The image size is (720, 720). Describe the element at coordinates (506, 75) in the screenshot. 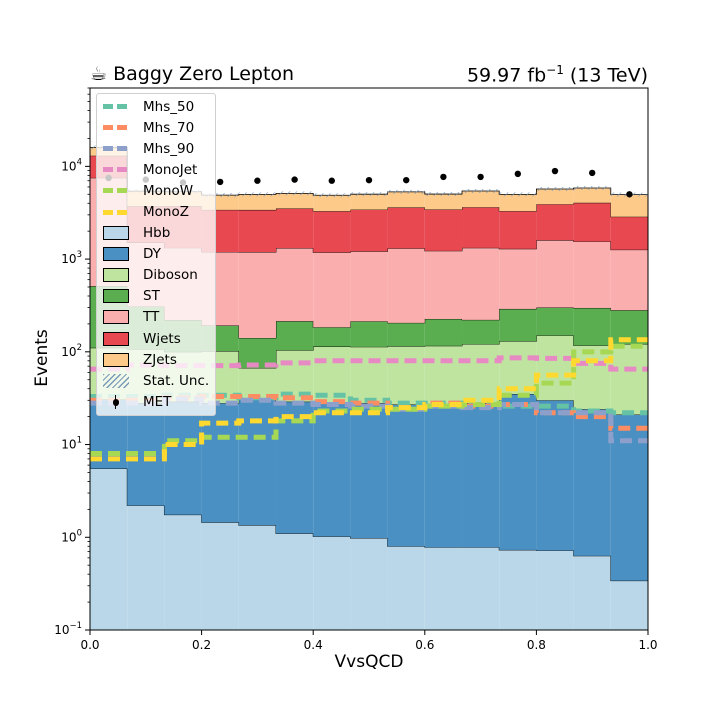

I see `lumi-value: 59.97 fb` at that location.